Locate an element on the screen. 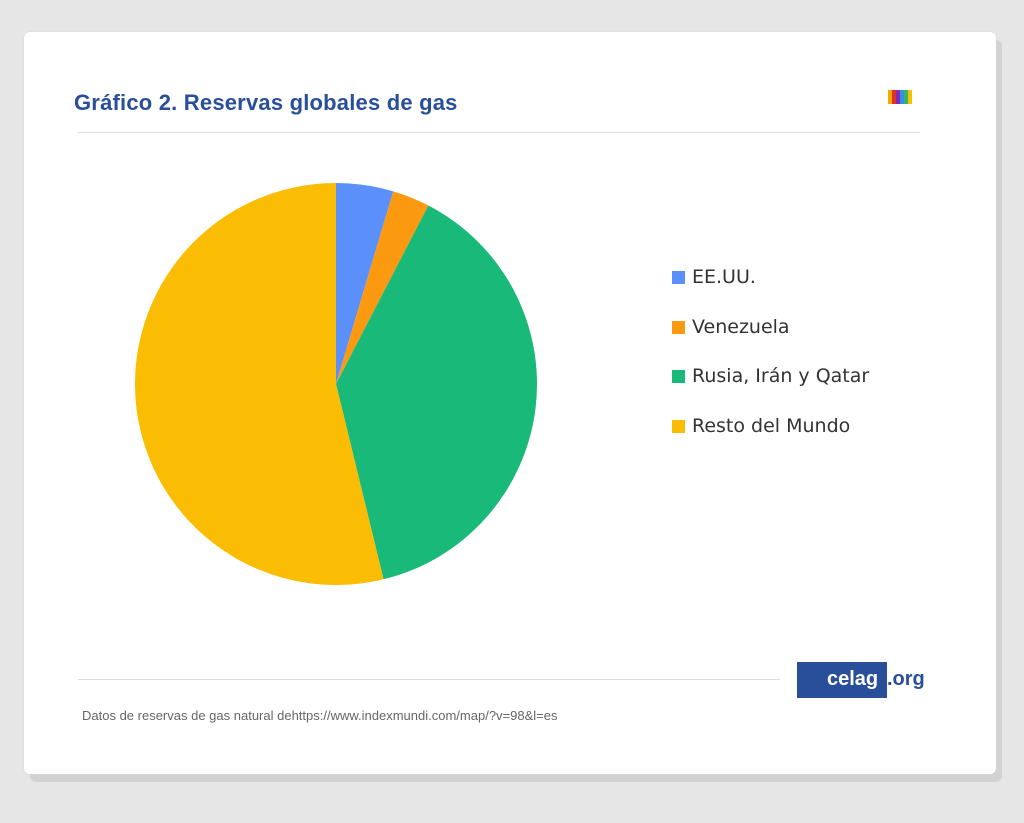 Image resolution: width=1024 pixels, height=823 pixels. title-divider is located at coordinates (499, 132).